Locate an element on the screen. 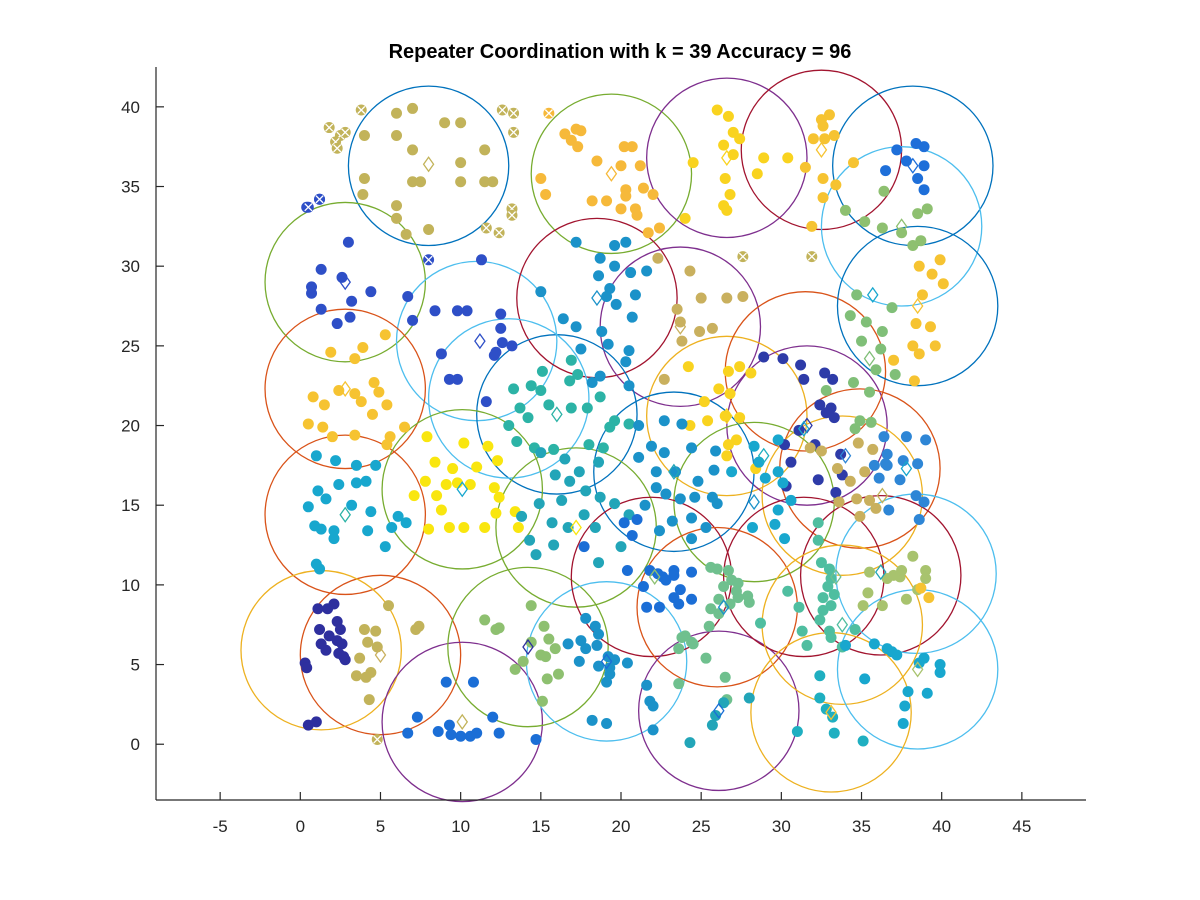  x-tick-label: 0 is located at coordinates (300, 826).